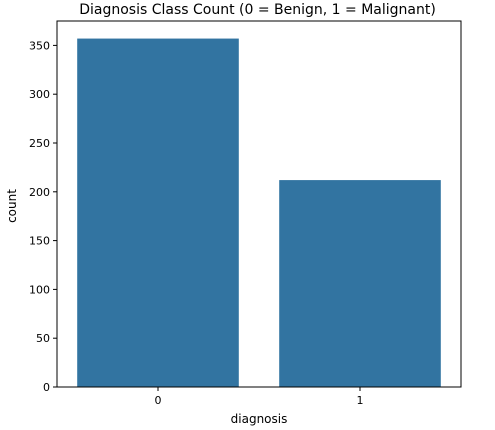  I want to click on x-tick-label: 1, so click(360, 400).